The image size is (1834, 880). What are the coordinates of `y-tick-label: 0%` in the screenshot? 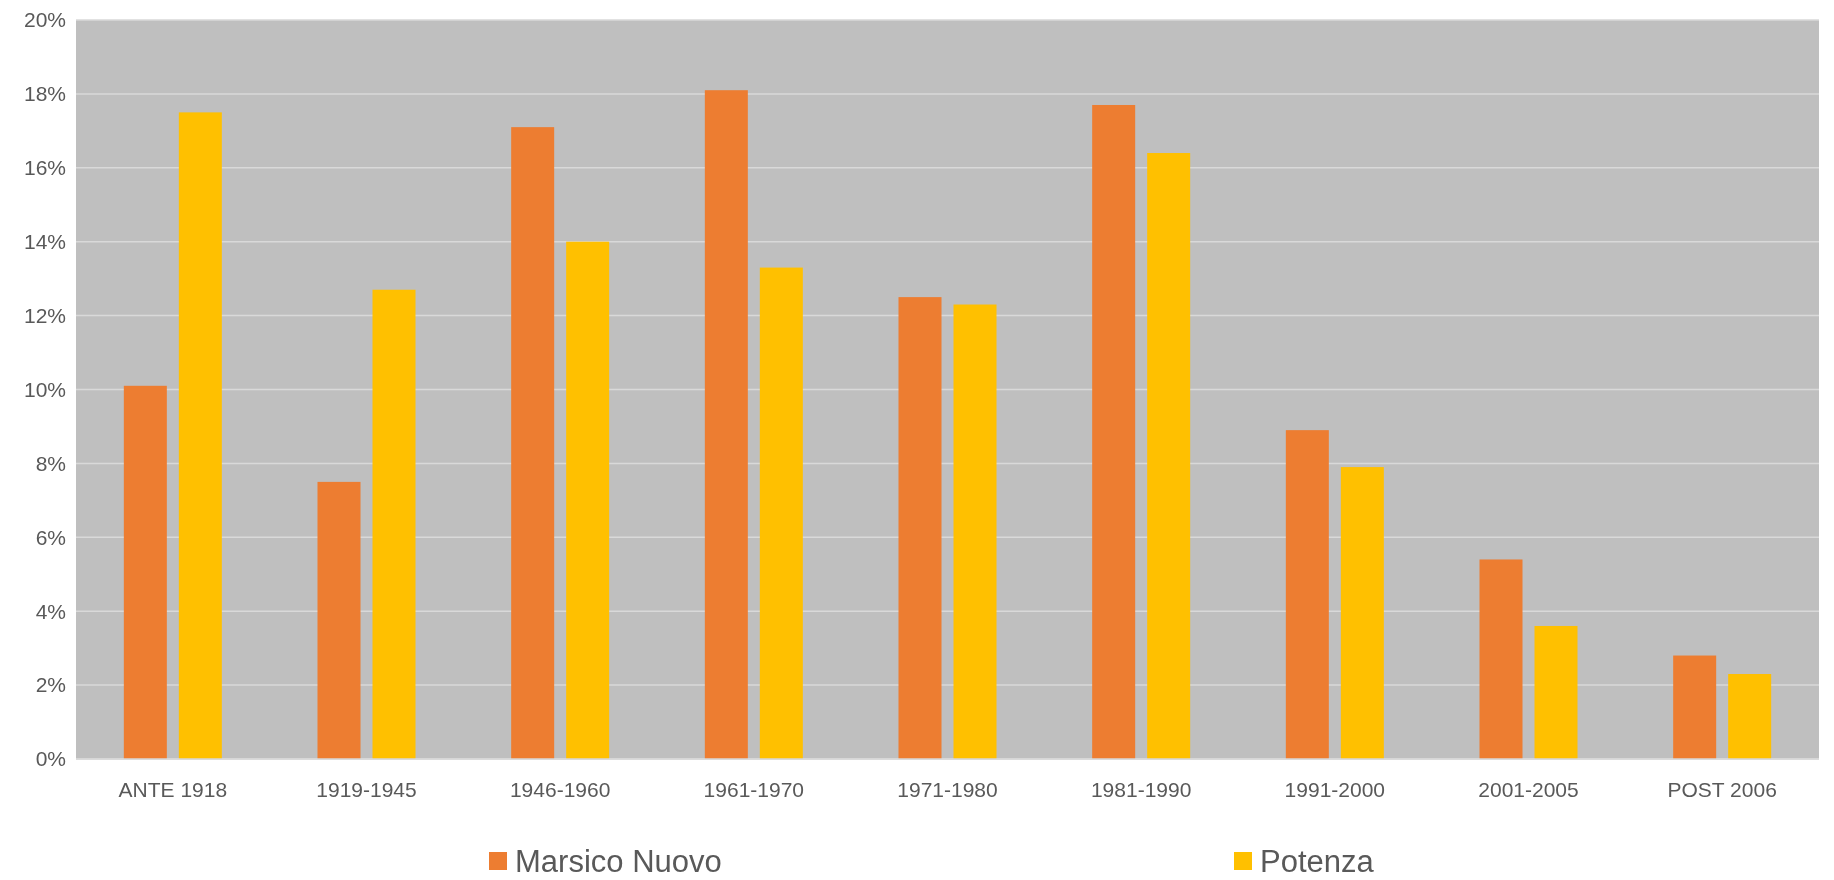 It's located at (50, 759).